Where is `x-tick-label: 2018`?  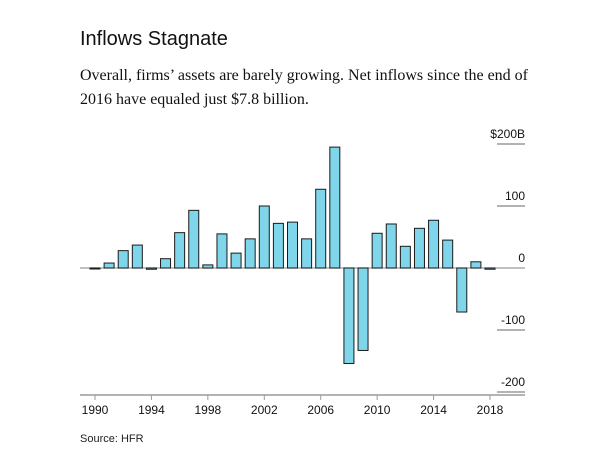
x-tick-label: 2018 is located at coordinates (490, 410).